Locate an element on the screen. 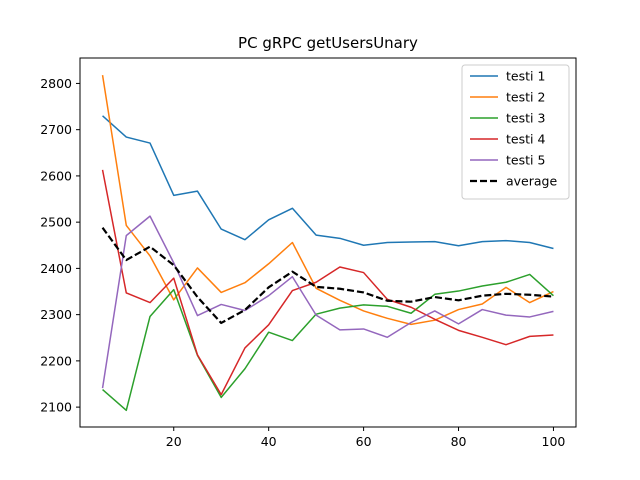  legend-label: testi 4 is located at coordinates (525, 139).